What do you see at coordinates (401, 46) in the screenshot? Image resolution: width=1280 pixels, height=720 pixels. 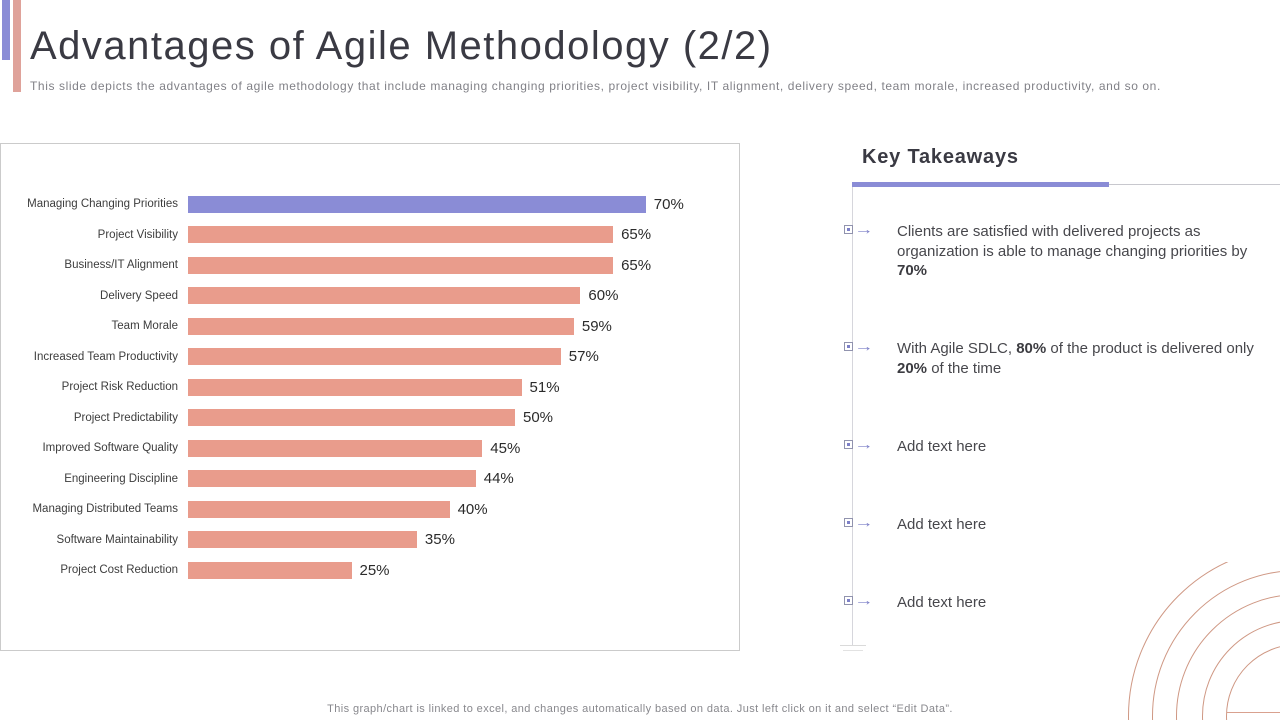 I see `page-title: Advantages of Agile Methodology (2/2)` at bounding box center [401, 46].